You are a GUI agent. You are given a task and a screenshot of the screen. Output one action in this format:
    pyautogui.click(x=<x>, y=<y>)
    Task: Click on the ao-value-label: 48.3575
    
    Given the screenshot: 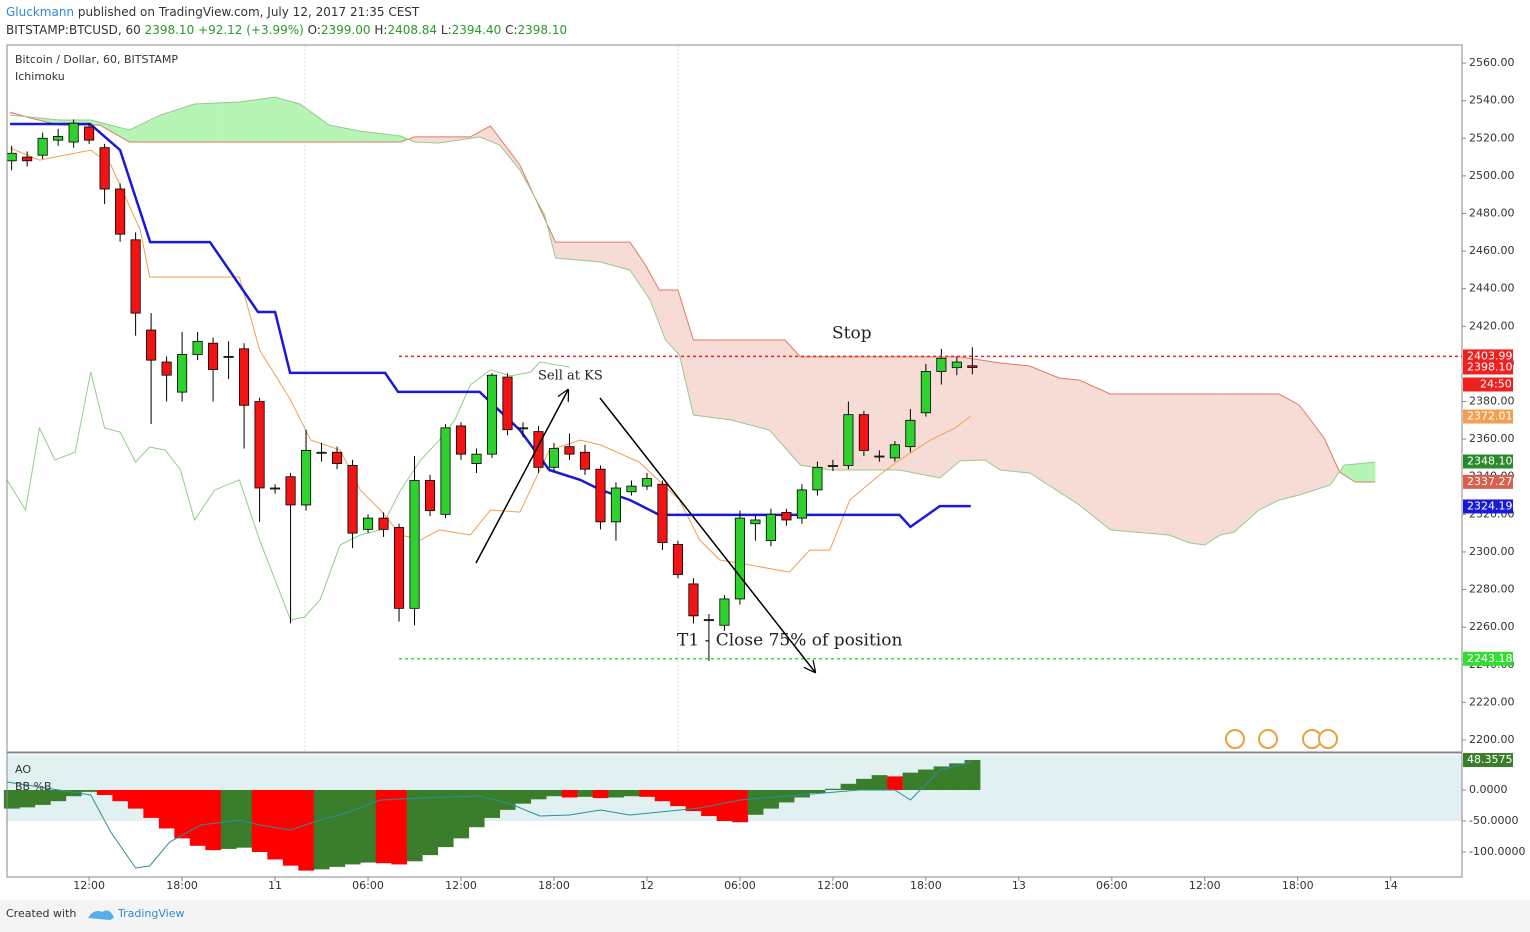 What is the action you would take?
    pyautogui.click(x=1490, y=759)
    